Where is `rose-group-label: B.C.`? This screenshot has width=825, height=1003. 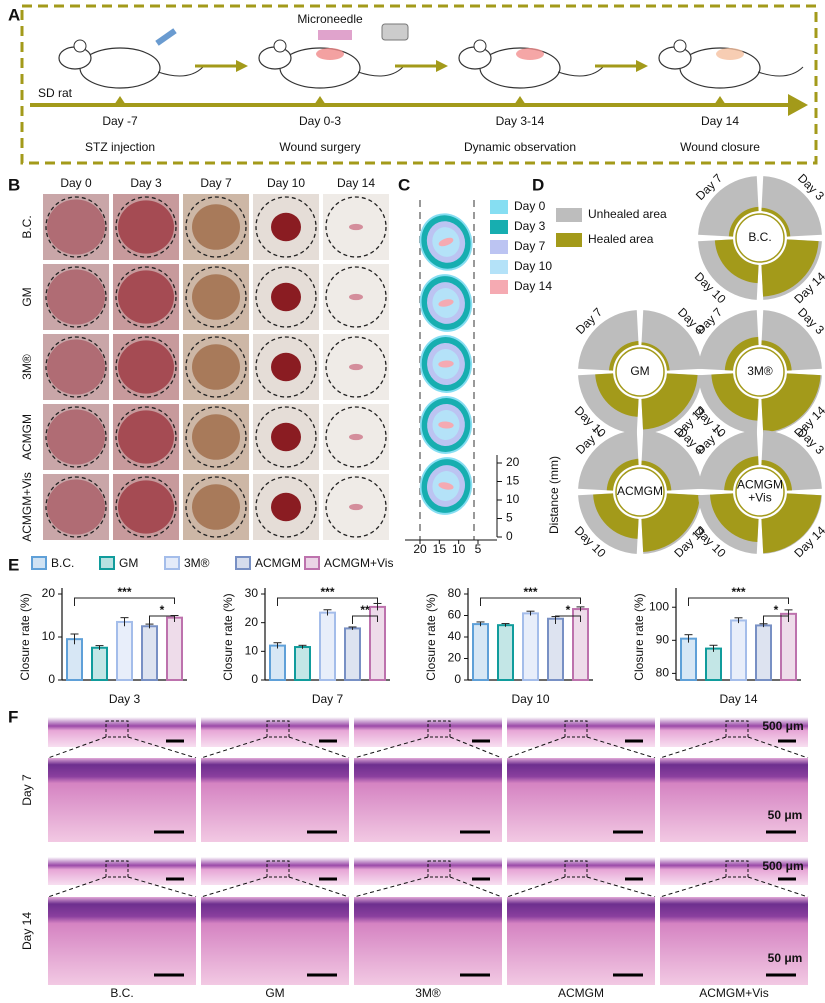 rose-group-label: B.C. is located at coordinates (759, 237).